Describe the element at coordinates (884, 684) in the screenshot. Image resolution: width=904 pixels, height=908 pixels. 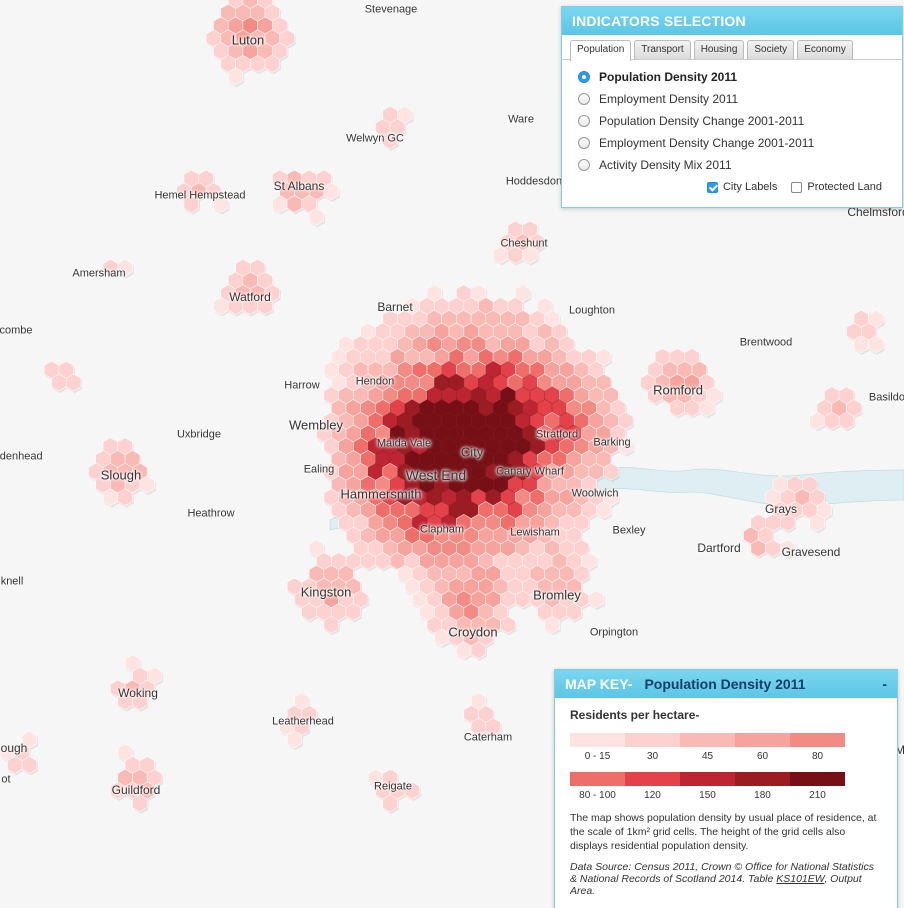
I see `minimize-button: -` at that location.